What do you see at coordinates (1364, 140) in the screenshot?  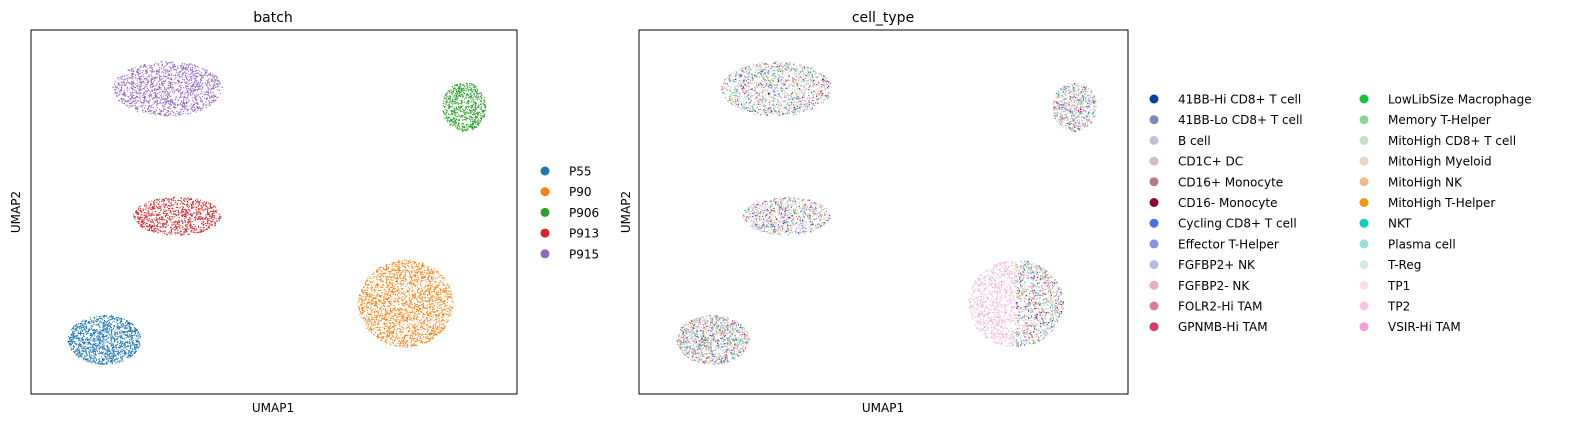 I see `legend-marker-MitoHigh CD8+ T cell` at bounding box center [1364, 140].